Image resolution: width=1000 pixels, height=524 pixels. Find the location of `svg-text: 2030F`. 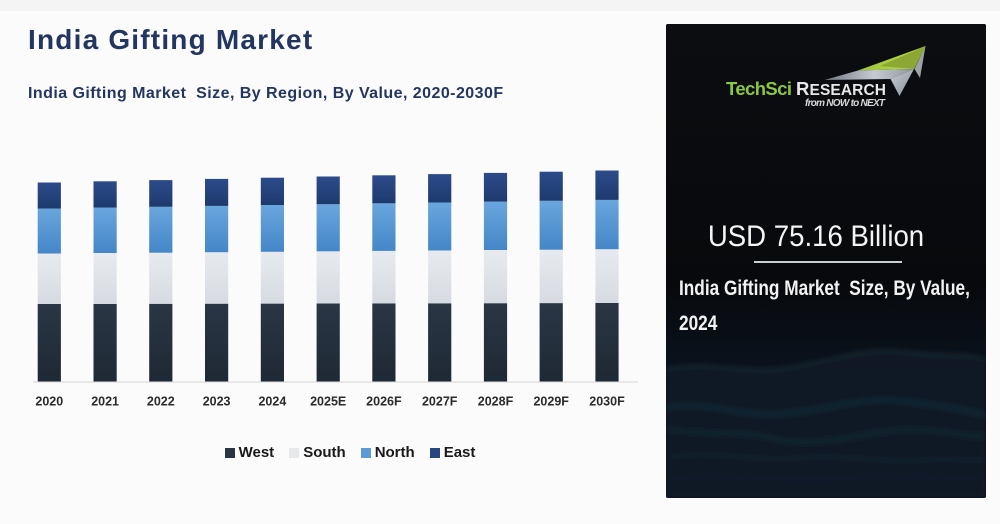

svg-text: 2030F is located at coordinates (607, 402).